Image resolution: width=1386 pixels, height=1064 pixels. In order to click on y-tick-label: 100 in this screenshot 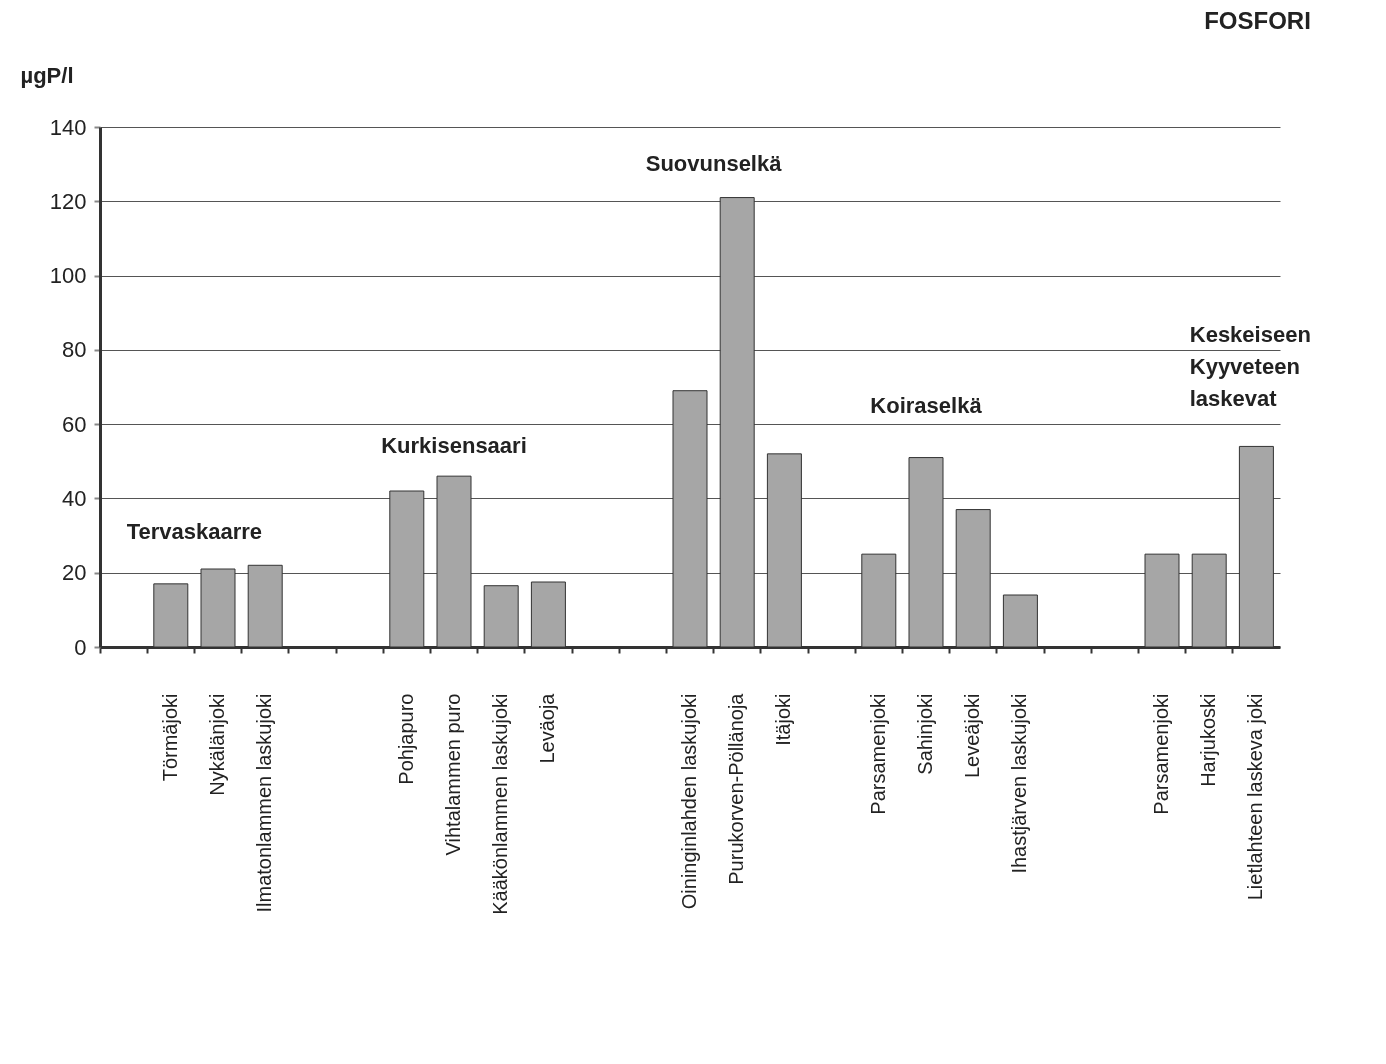, I will do `click(68, 276)`.